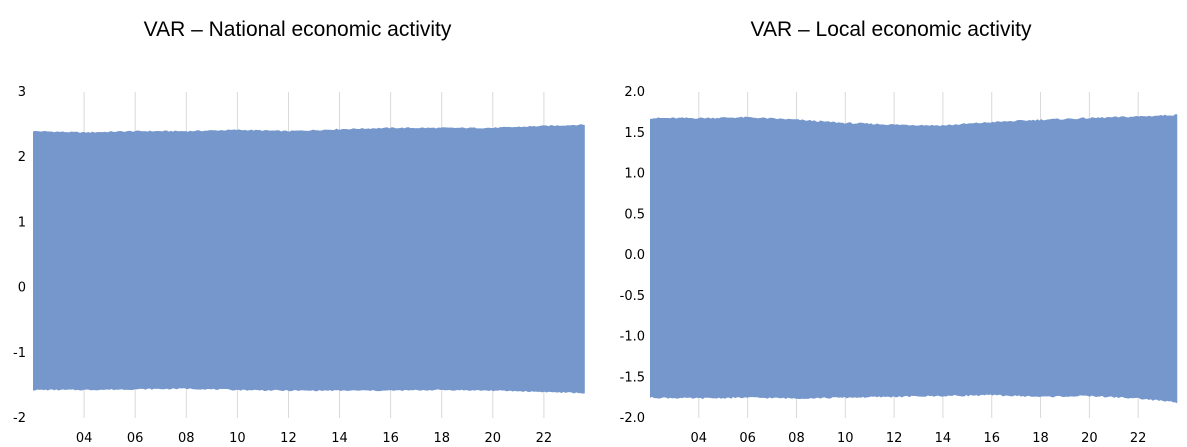 Image resolution: width=1187 pixels, height=447 pixels. Describe the element at coordinates (19, 418) in the screenshot. I see `y-tick-label: -2` at that location.